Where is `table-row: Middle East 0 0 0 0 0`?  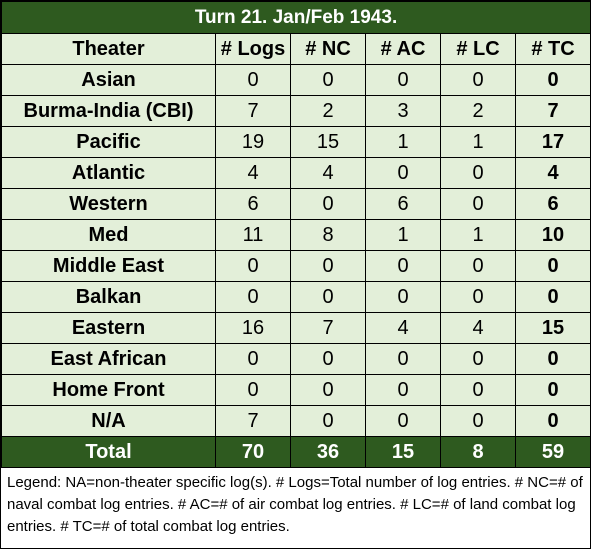
table-row: Middle East 0 0 0 0 0 is located at coordinates (296, 266).